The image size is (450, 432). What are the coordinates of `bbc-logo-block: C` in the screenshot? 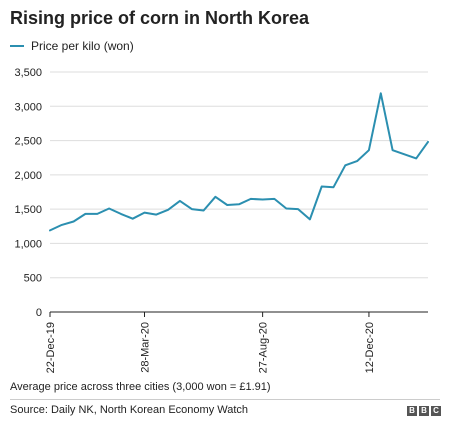 It's located at (436, 411).